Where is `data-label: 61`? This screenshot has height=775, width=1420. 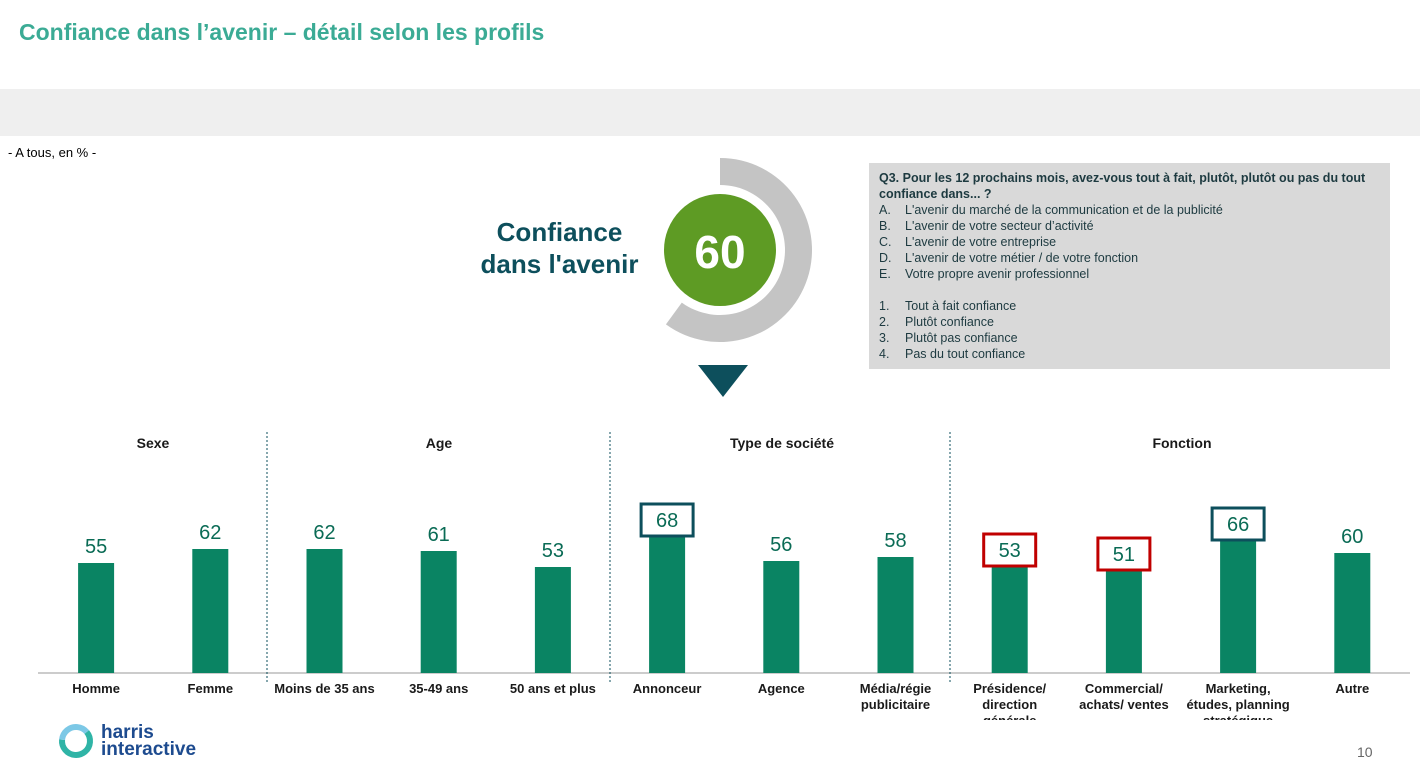 data-label: 61 is located at coordinates (439, 535).